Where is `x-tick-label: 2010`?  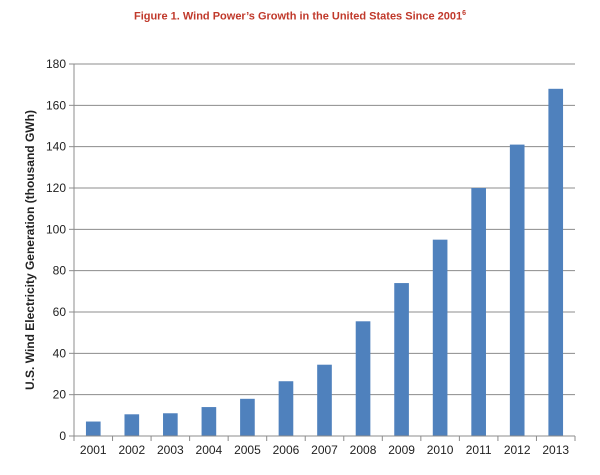 x-tick-label: 2010 is located at coordinates (440, 450).